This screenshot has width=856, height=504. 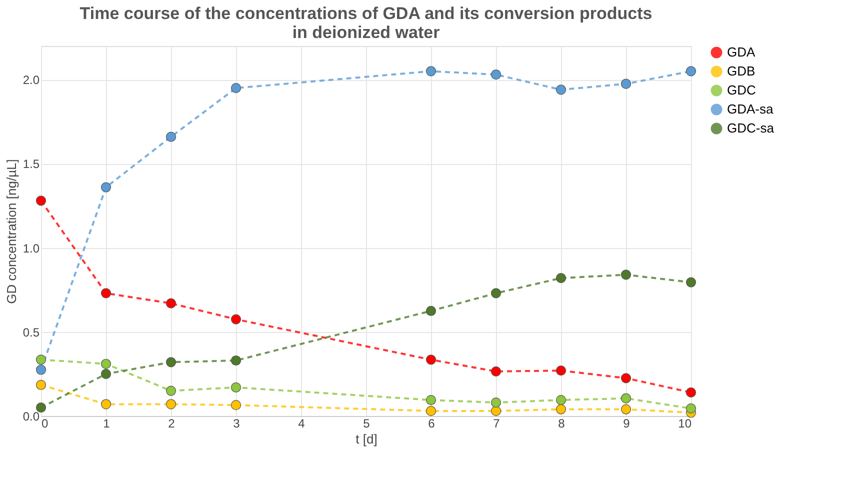 What do you see at coordinates (432, 423) in the screenshot?
I see `x-tick-label: 6` at bounding box center [432, 423].